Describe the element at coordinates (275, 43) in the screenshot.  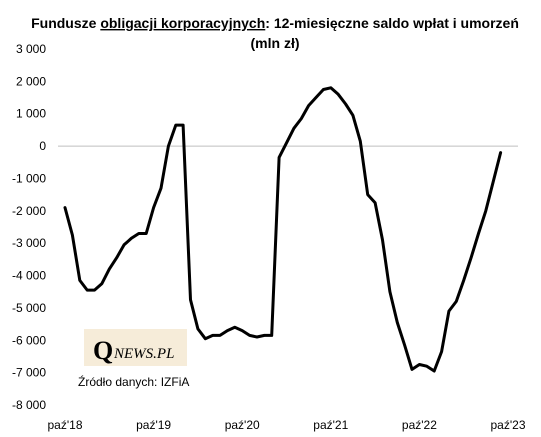
I see `chart-subtitle: (mln zł)` at that location.